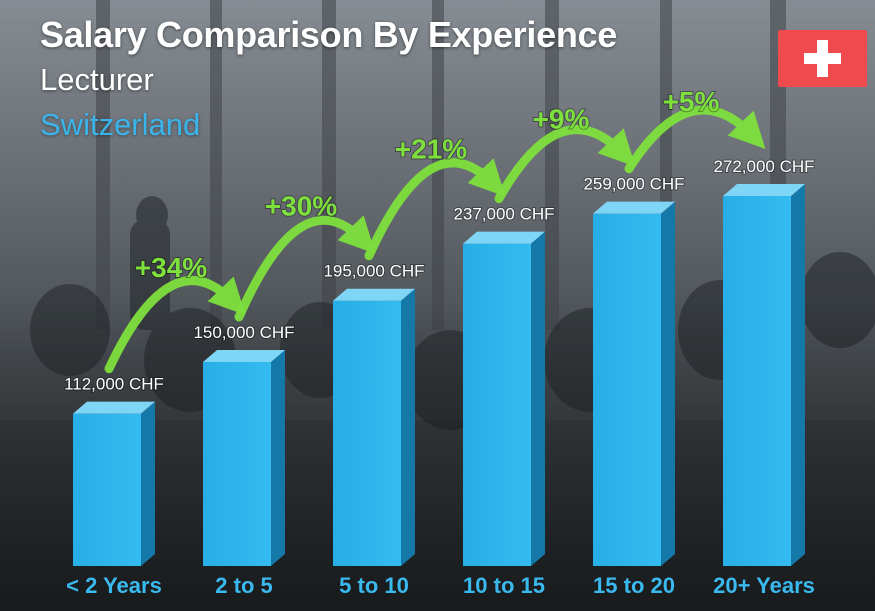 This screenshot has height=611, width=875. I want to click on job-title: Lecturer, so click(97, 79).